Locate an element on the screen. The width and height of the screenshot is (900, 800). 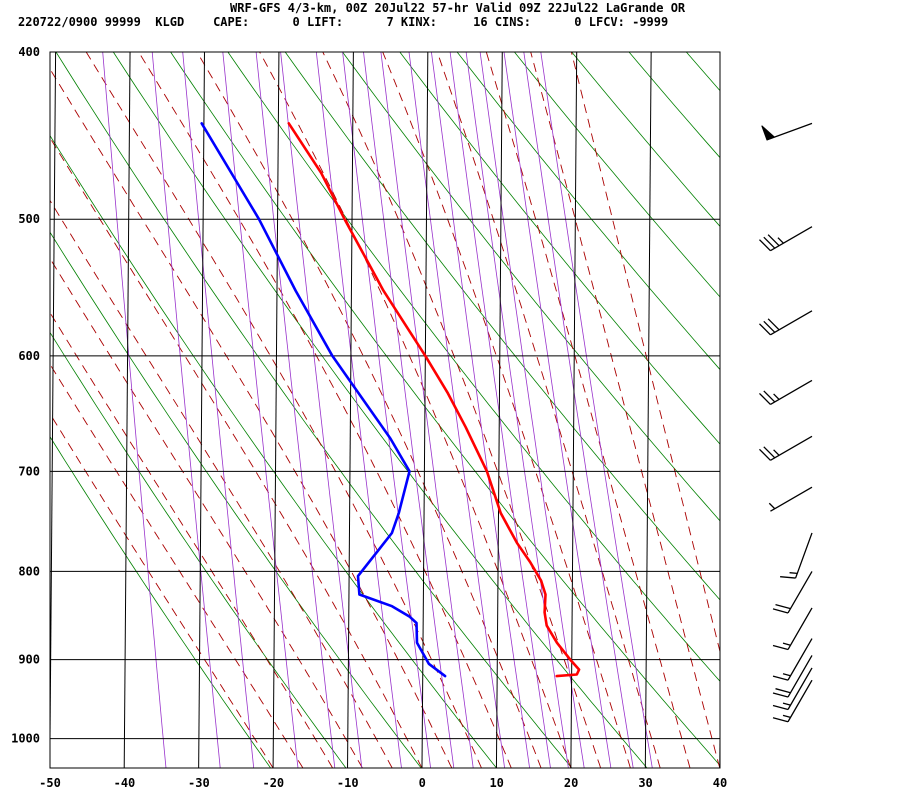
x-tick-label: 30 is located at coordinates (645, 783).